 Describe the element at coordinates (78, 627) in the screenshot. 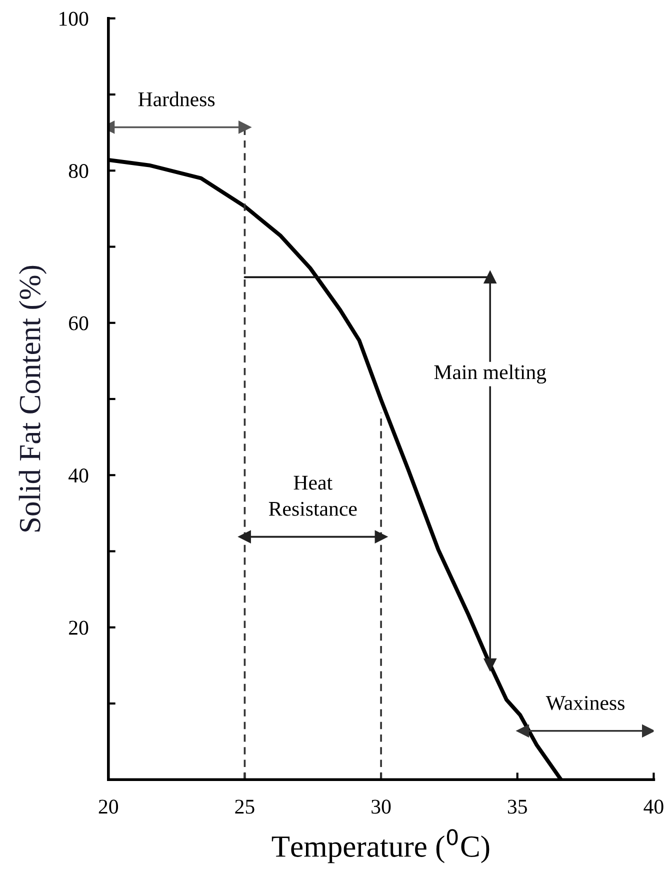

I see `y-tick-label: 20` at that location.